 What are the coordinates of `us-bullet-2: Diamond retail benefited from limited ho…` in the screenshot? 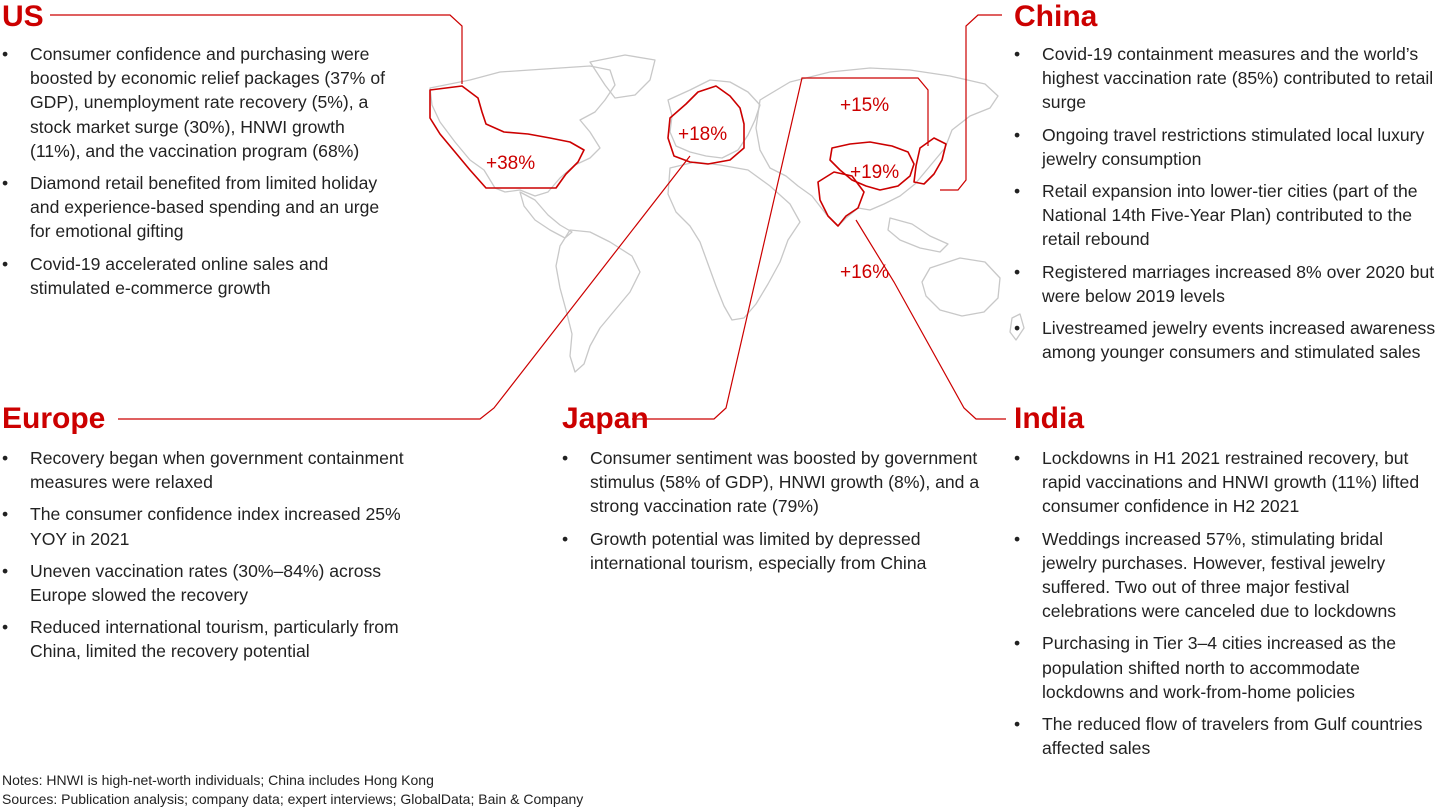 It's located at (199, 207).